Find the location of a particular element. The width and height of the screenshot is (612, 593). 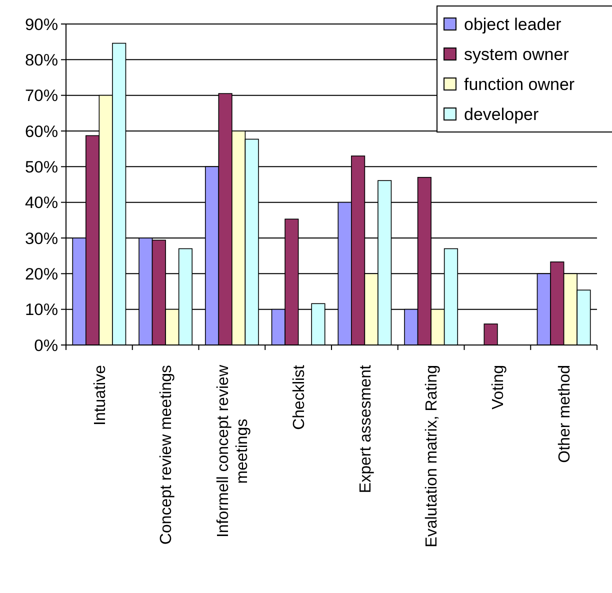

y-tick-label: 20% is located at coordinates (41, 274).